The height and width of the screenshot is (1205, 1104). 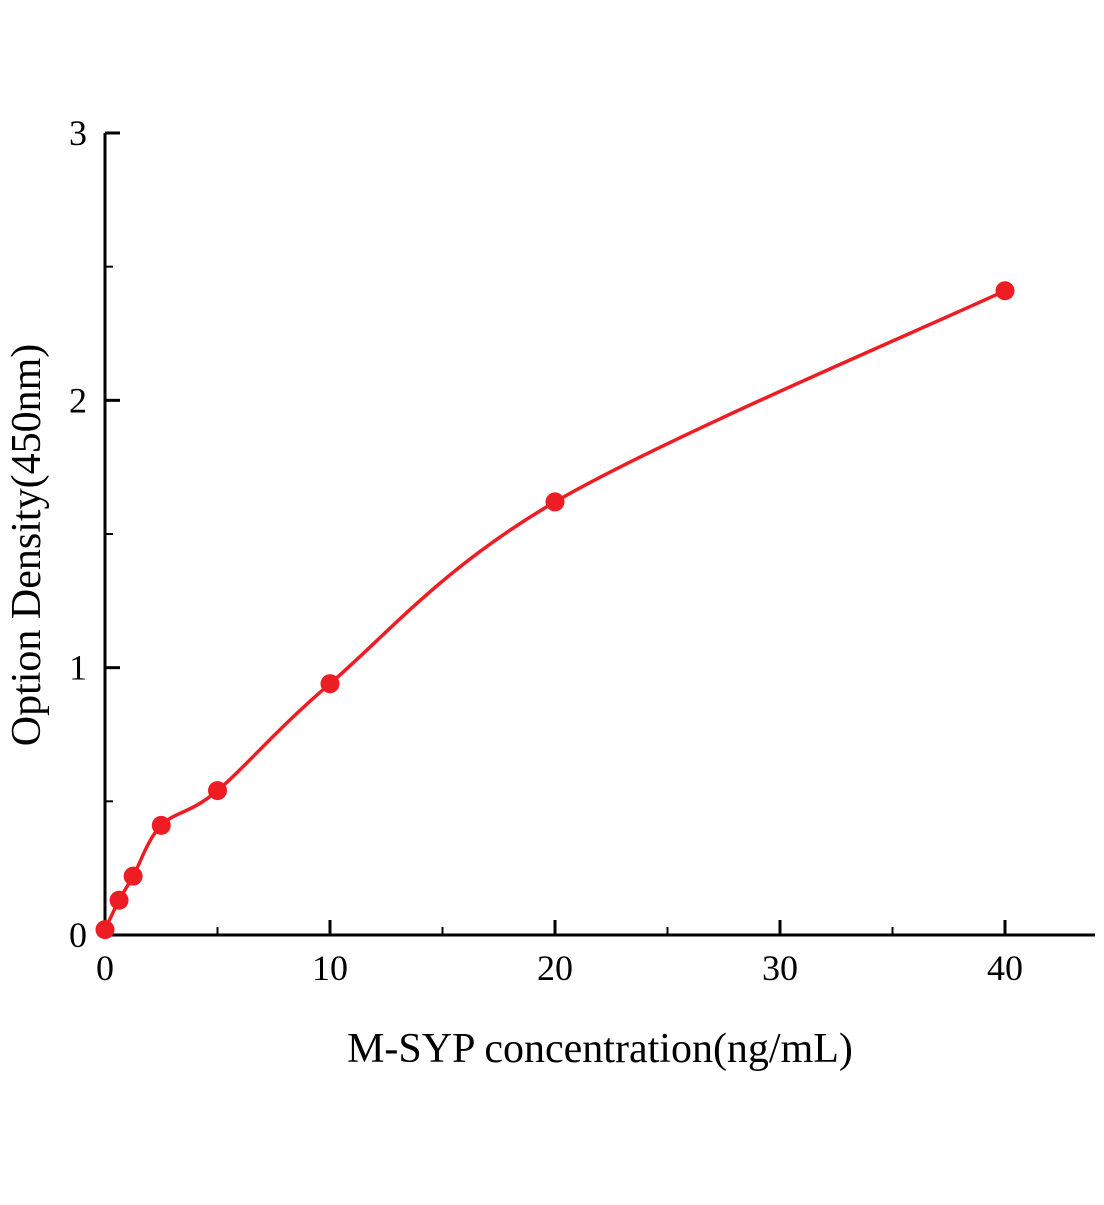 What do you see at coordinates (600, 1049) in the screenshot?
I see `x-axis-title: M-SYP concentration(ng/mL)` at bounding box center [600, 1049].